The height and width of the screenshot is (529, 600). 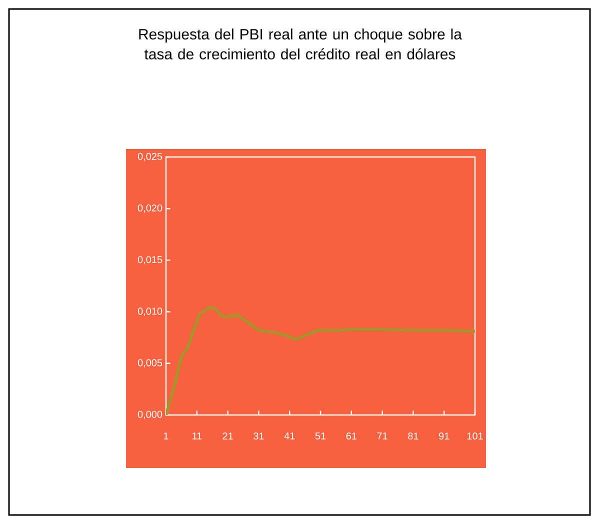 What do you see at coordinates (259, 436) in the screenshot?
I see `x-tick-label: 31` at bounding box center [259, 436].